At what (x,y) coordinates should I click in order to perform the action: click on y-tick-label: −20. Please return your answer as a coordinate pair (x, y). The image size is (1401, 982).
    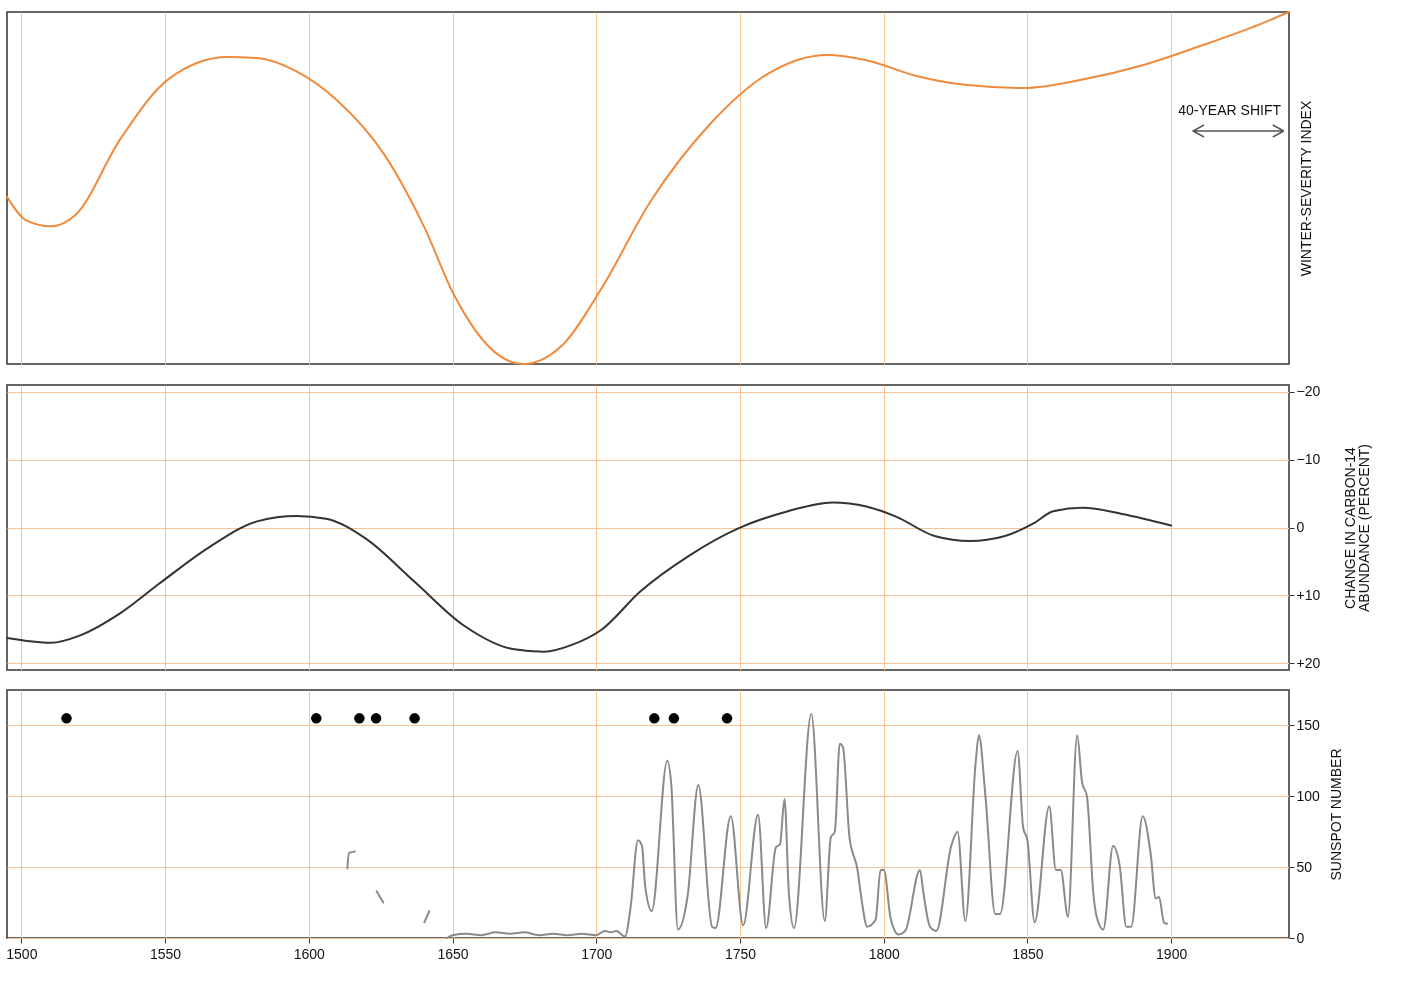
    Looking at the image, I should click on (1308, 391).